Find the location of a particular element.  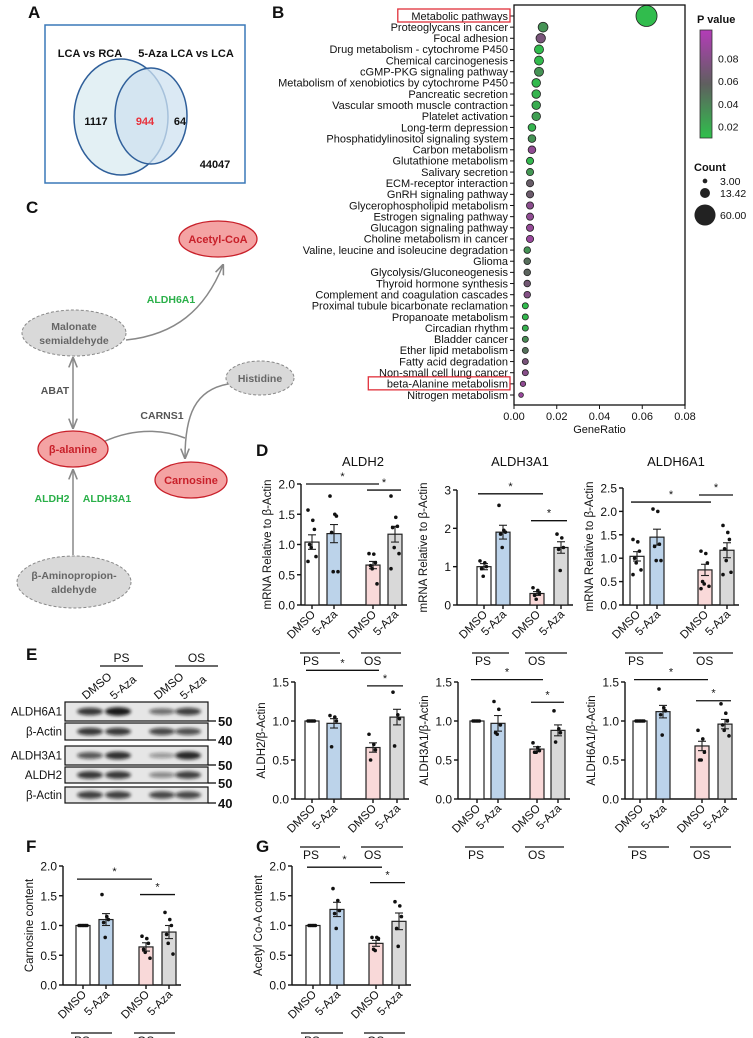

pathway-label: beta-Alanine metabolism is located at coordinates (447, 385).